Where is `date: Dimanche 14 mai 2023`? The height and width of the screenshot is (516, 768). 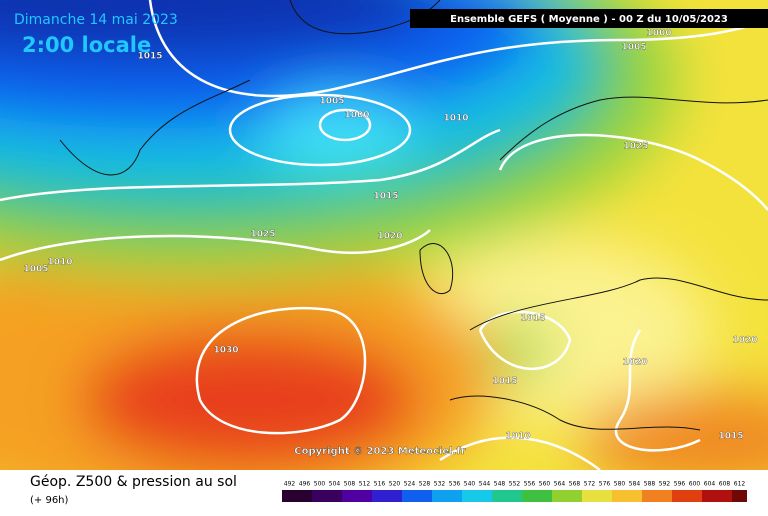 date: Dimanche 14 mai 2023 is located at coordinates (96, 20).